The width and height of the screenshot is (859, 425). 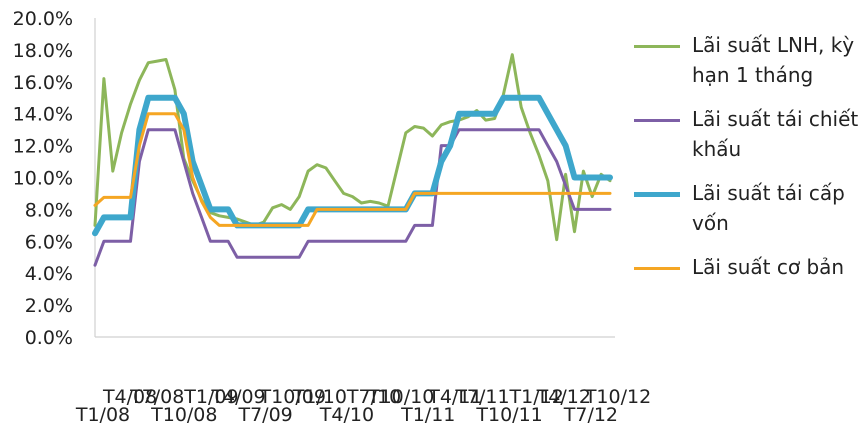 I want to click on legend-item-discount: Lãi suất tái chiết khấu, so click(x=746, y=134).